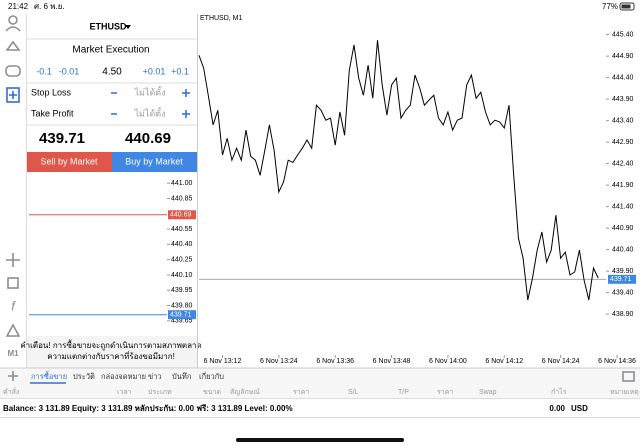 The height and width of the screenshot is (447, 640). I want to click on function-icon: f, so click(13, 305).